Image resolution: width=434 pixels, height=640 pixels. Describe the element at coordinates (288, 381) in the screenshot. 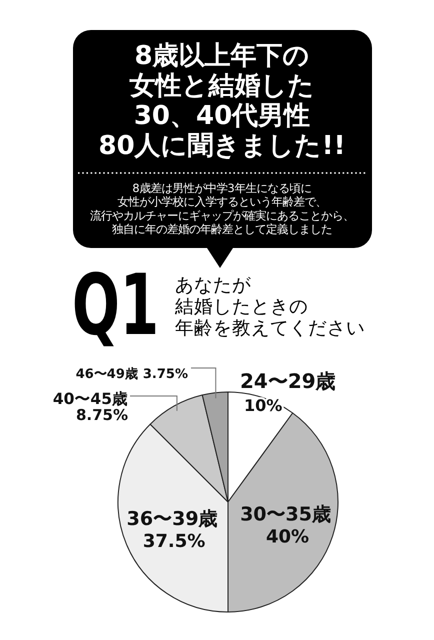

I see `slice-label: 24〜29歳` at that location.